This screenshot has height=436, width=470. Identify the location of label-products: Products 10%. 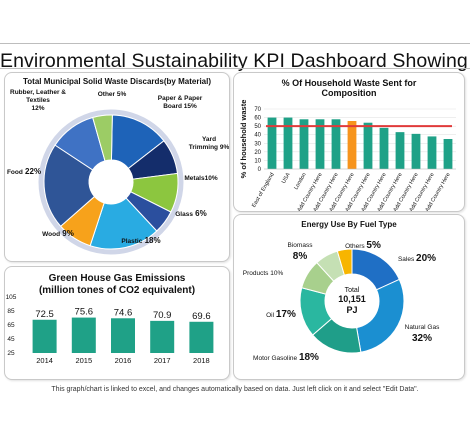
(263, 273).